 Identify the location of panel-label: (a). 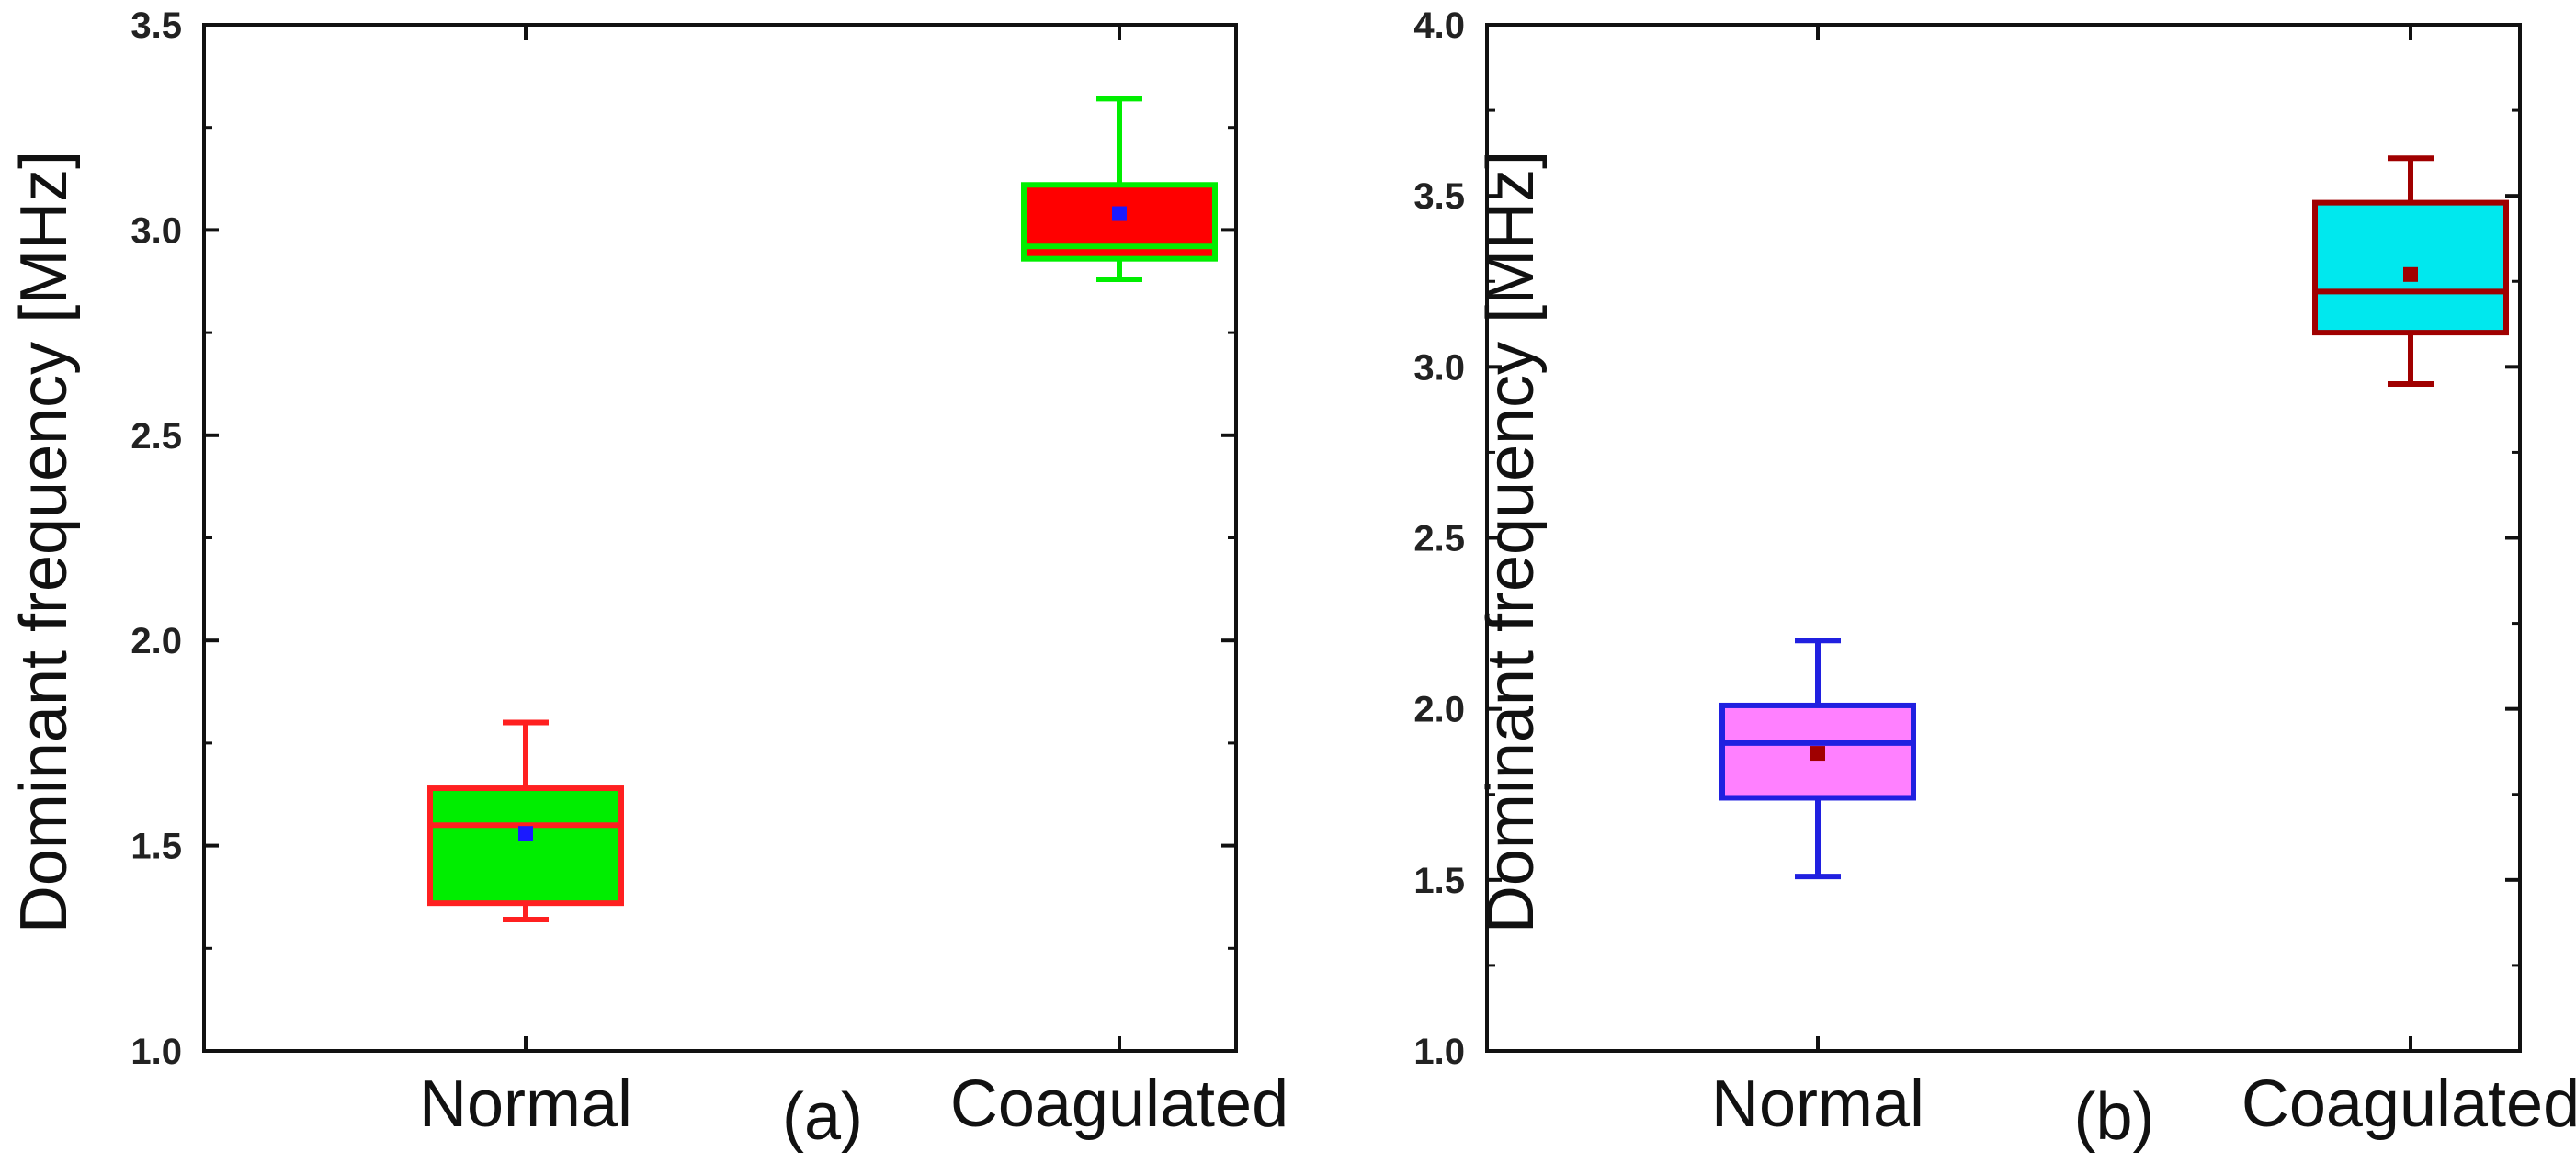
(822, 1117).